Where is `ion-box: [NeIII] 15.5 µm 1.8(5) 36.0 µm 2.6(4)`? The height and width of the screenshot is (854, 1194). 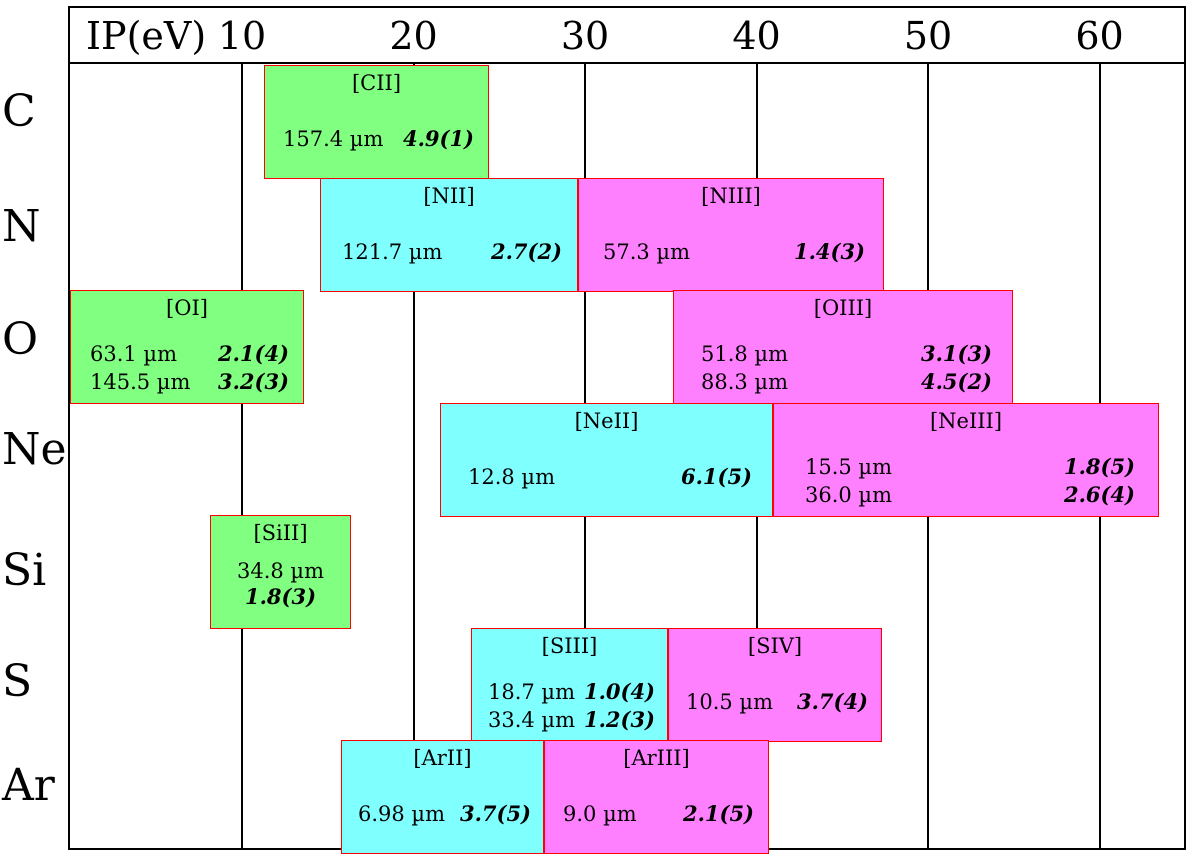 ion-box: [NeIII] 15.5 µm 1.8(5) 36.0 µm 2.6(4) is located at coordinates (966, 460).